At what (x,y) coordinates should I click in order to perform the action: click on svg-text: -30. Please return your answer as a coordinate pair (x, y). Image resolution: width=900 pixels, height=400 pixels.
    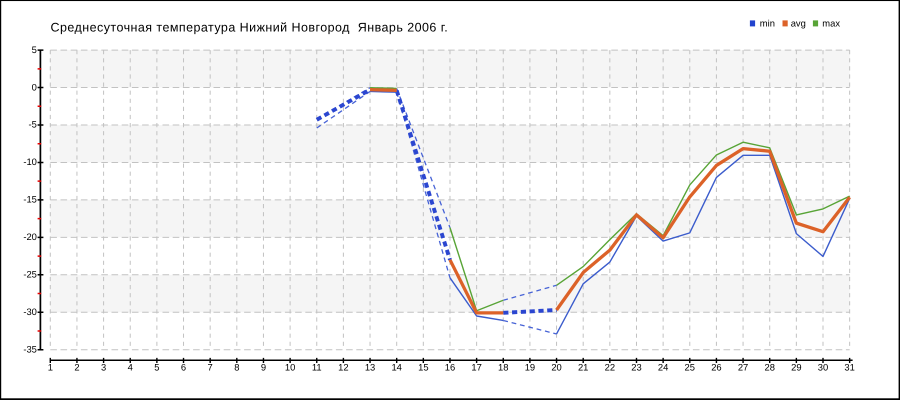
    Looking at the image, I should click on (30, 311).